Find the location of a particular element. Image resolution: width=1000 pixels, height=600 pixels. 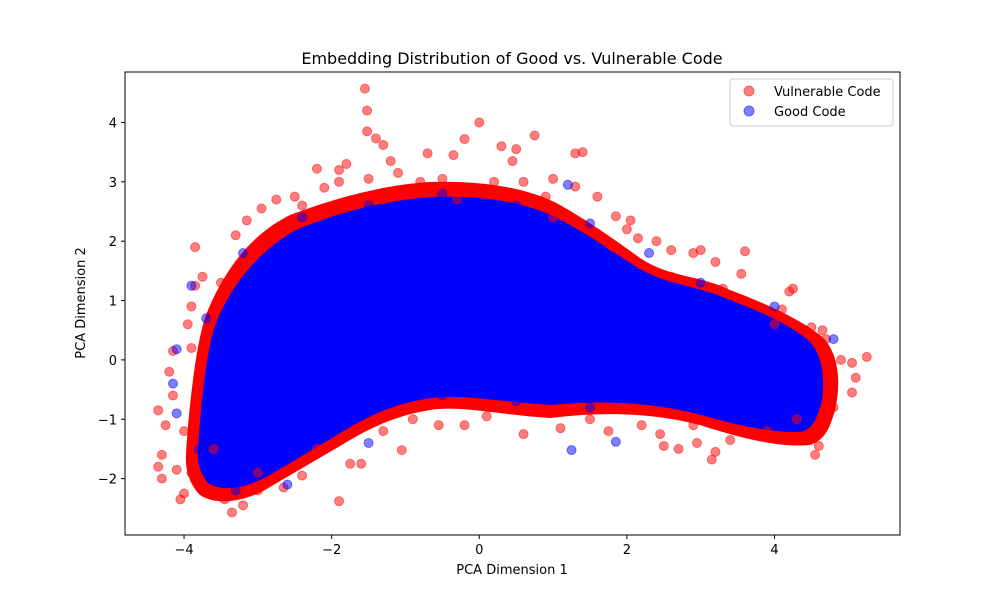

x-tick-label: −2 is located at coordinates (331, 550).